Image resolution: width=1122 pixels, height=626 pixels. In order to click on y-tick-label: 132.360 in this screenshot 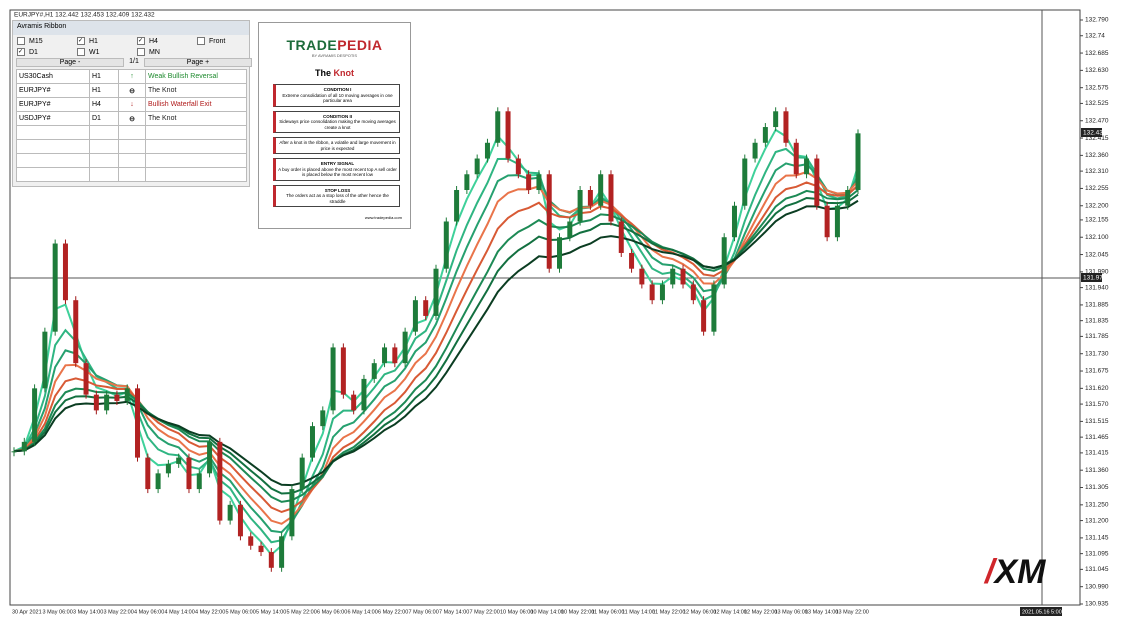, I will do `click(1097, 155)`.